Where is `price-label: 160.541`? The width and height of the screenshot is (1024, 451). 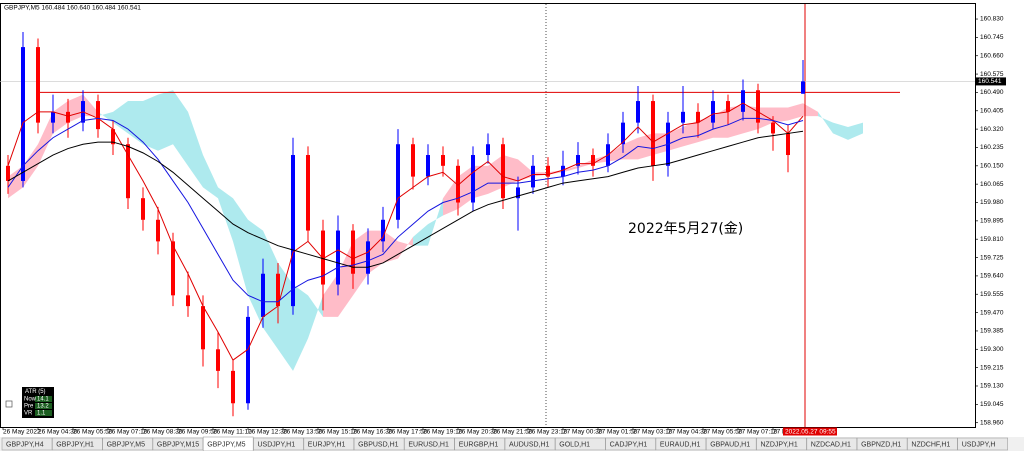
price-label: 160.541 is located at coordinates (990, 81).